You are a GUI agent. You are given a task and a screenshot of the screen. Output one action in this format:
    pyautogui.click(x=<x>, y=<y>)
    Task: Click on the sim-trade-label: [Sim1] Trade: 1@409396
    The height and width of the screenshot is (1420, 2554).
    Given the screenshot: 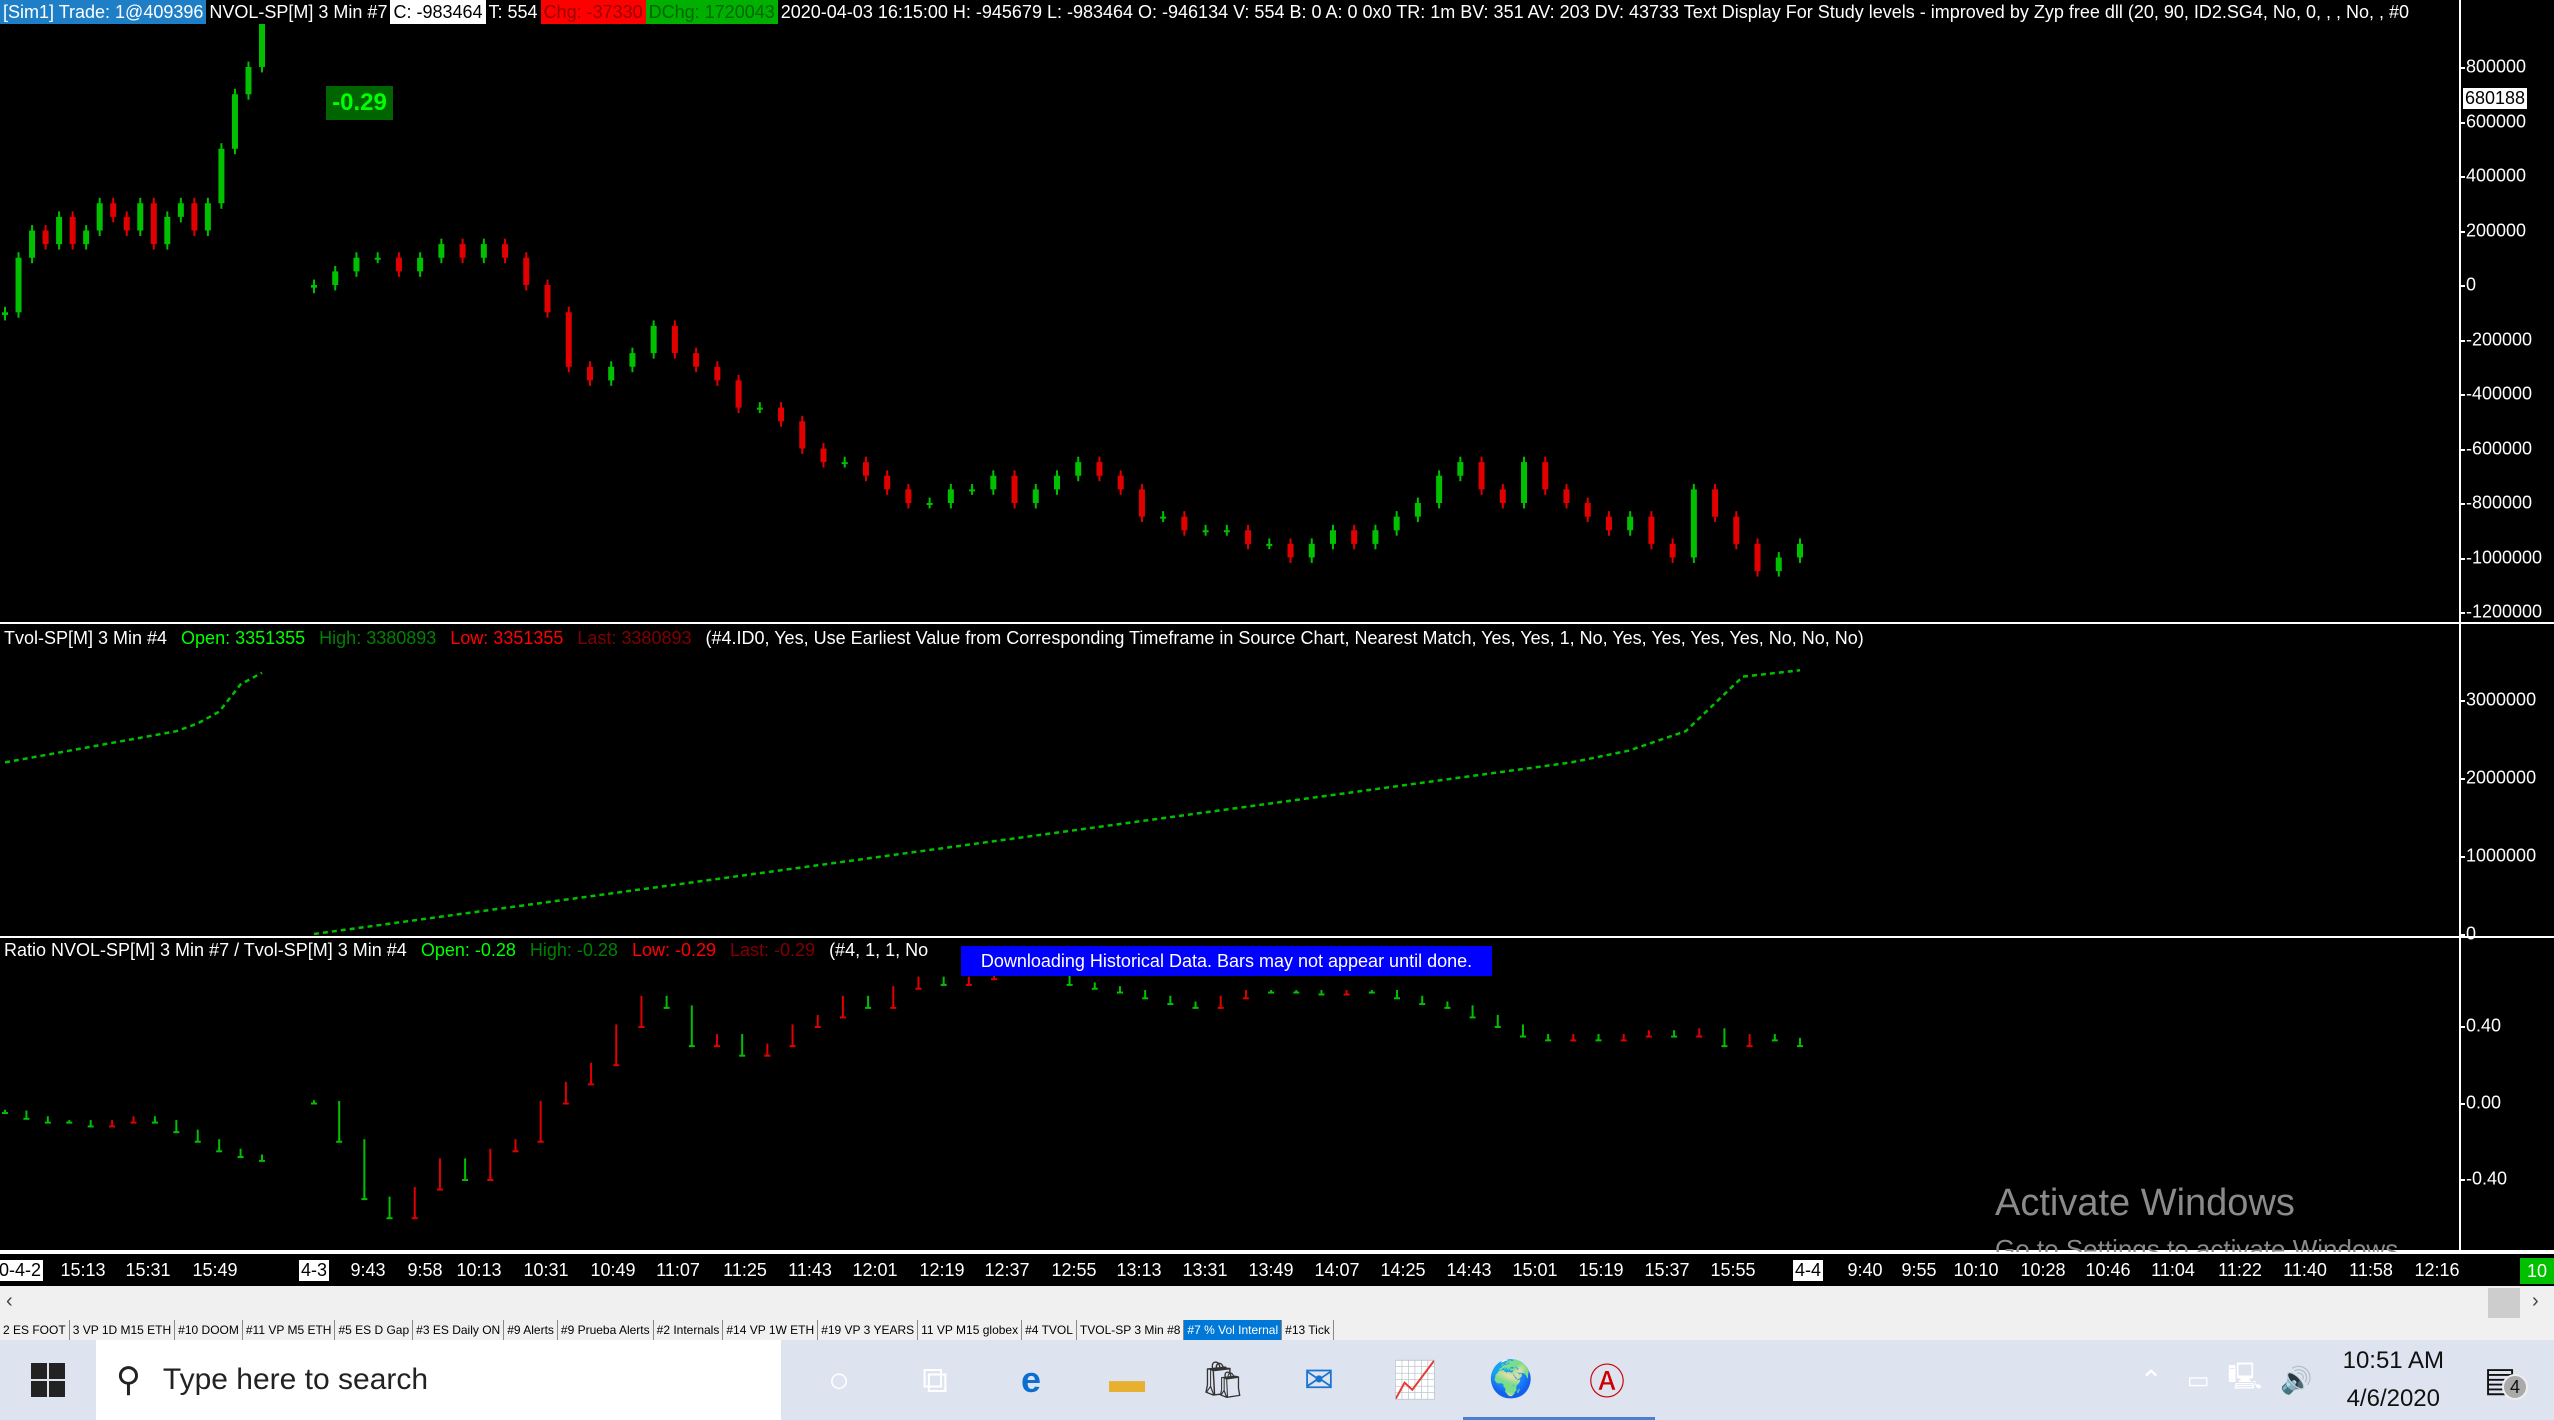 What is the action you would take?
    pyautogui.click(x=103, y=12)
    